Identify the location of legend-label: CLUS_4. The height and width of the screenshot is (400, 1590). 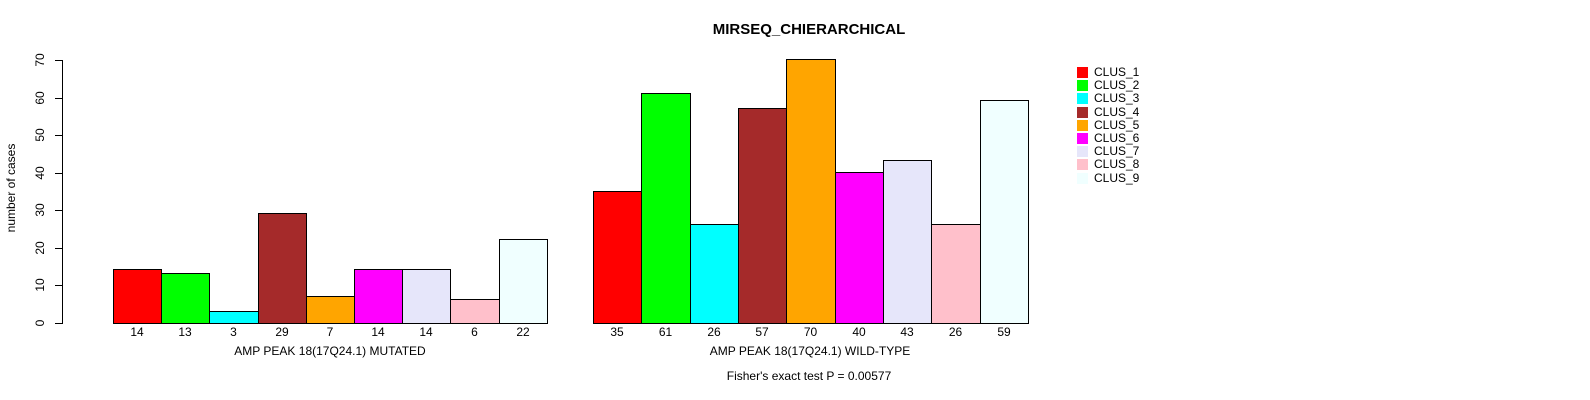
(1117, 112).